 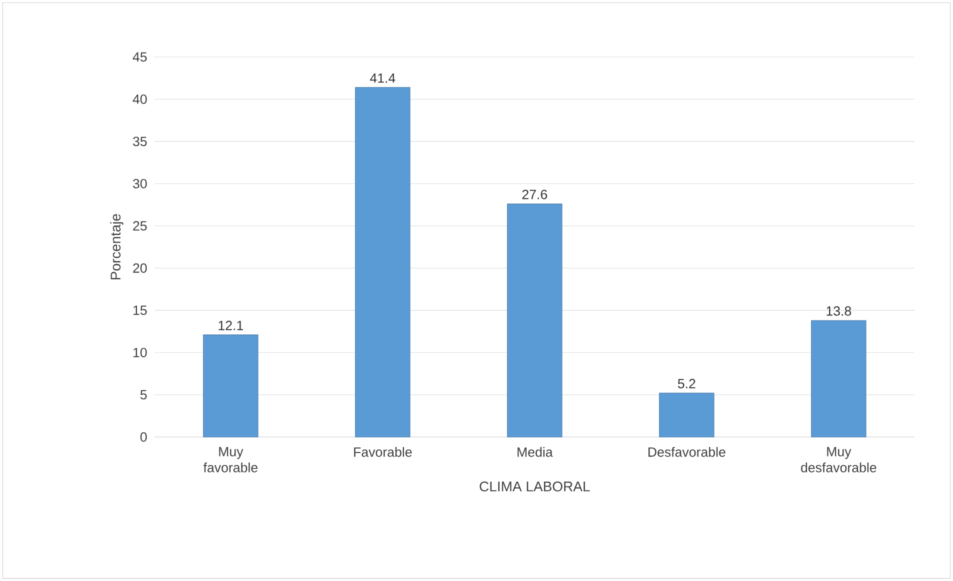 I want to click on y-tick-label: 20, so click(x=140, y=268).